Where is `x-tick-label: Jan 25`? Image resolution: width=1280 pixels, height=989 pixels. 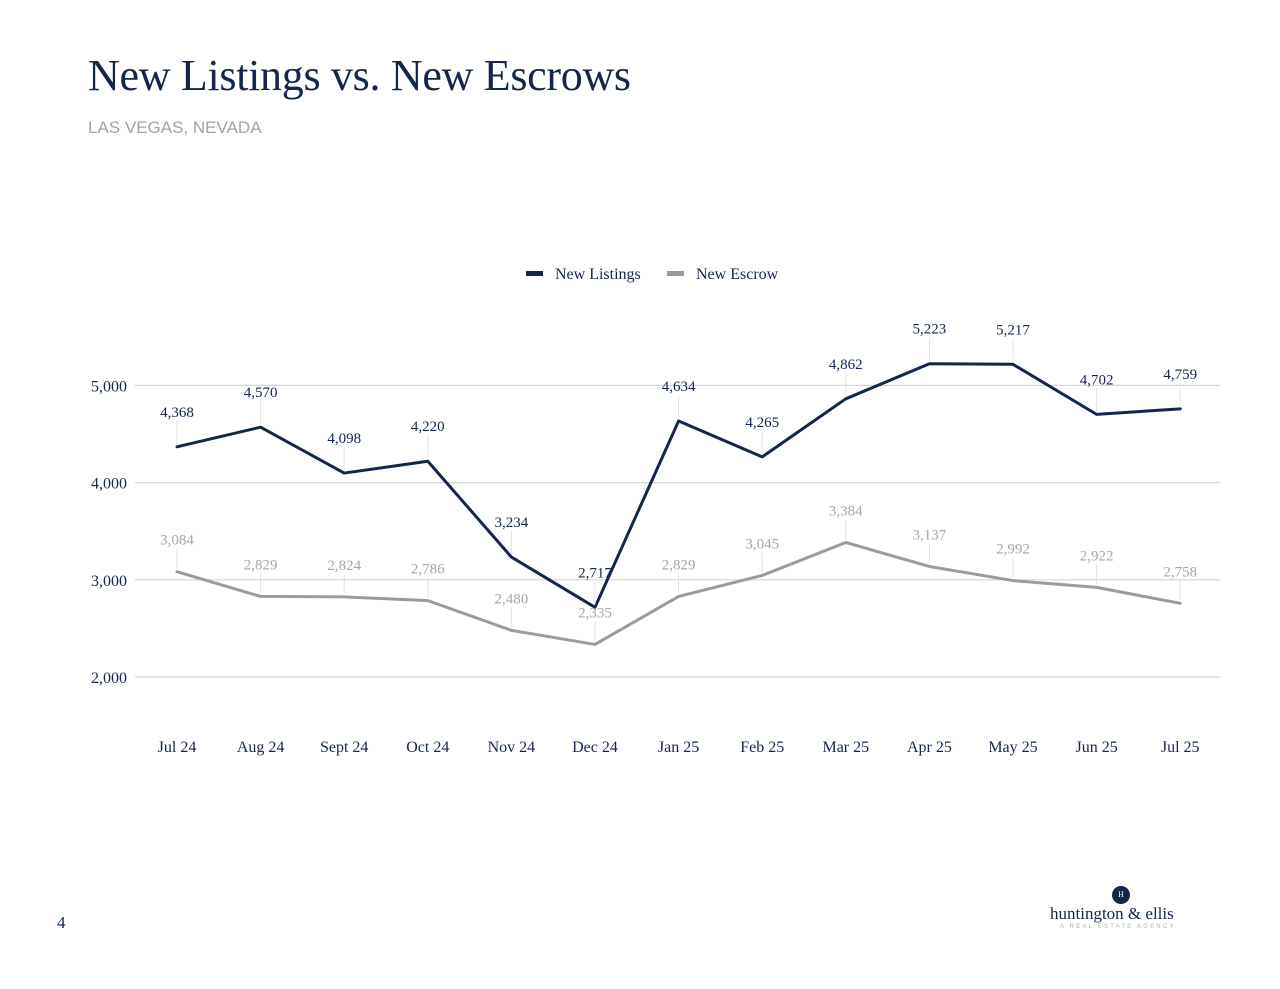 x-tick-label: Jan 25 is located at coordinates (678, 747).